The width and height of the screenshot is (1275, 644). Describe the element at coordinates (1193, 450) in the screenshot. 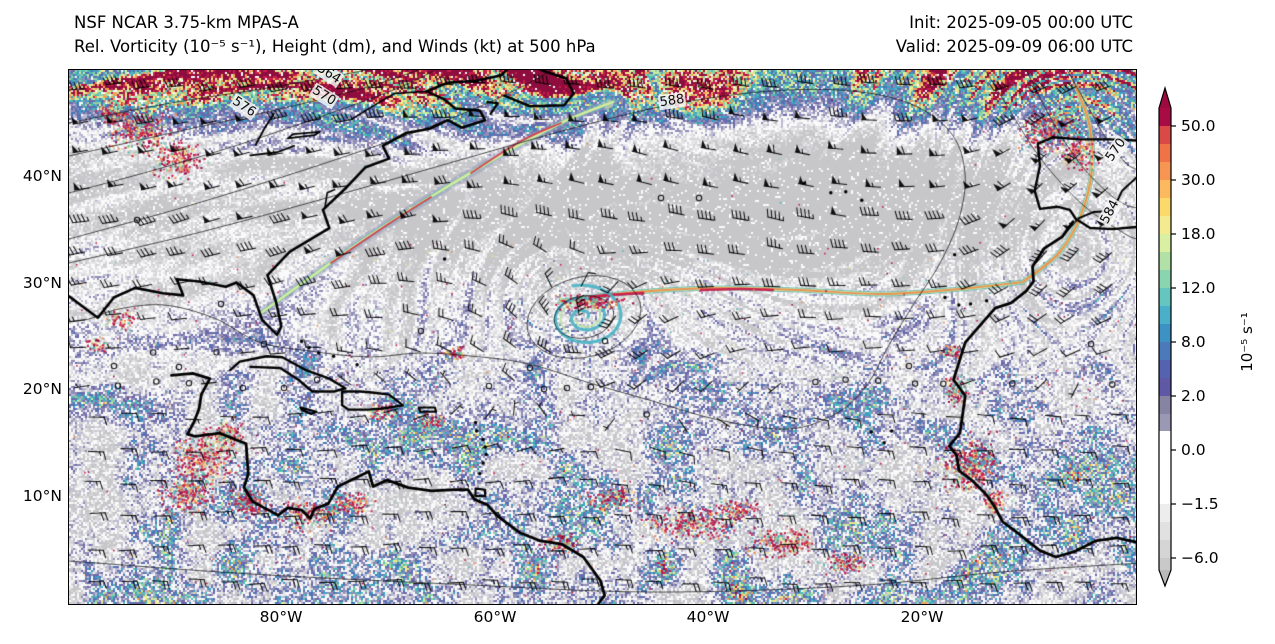

I see `colorbar-tick-label: 0.0` at that location.